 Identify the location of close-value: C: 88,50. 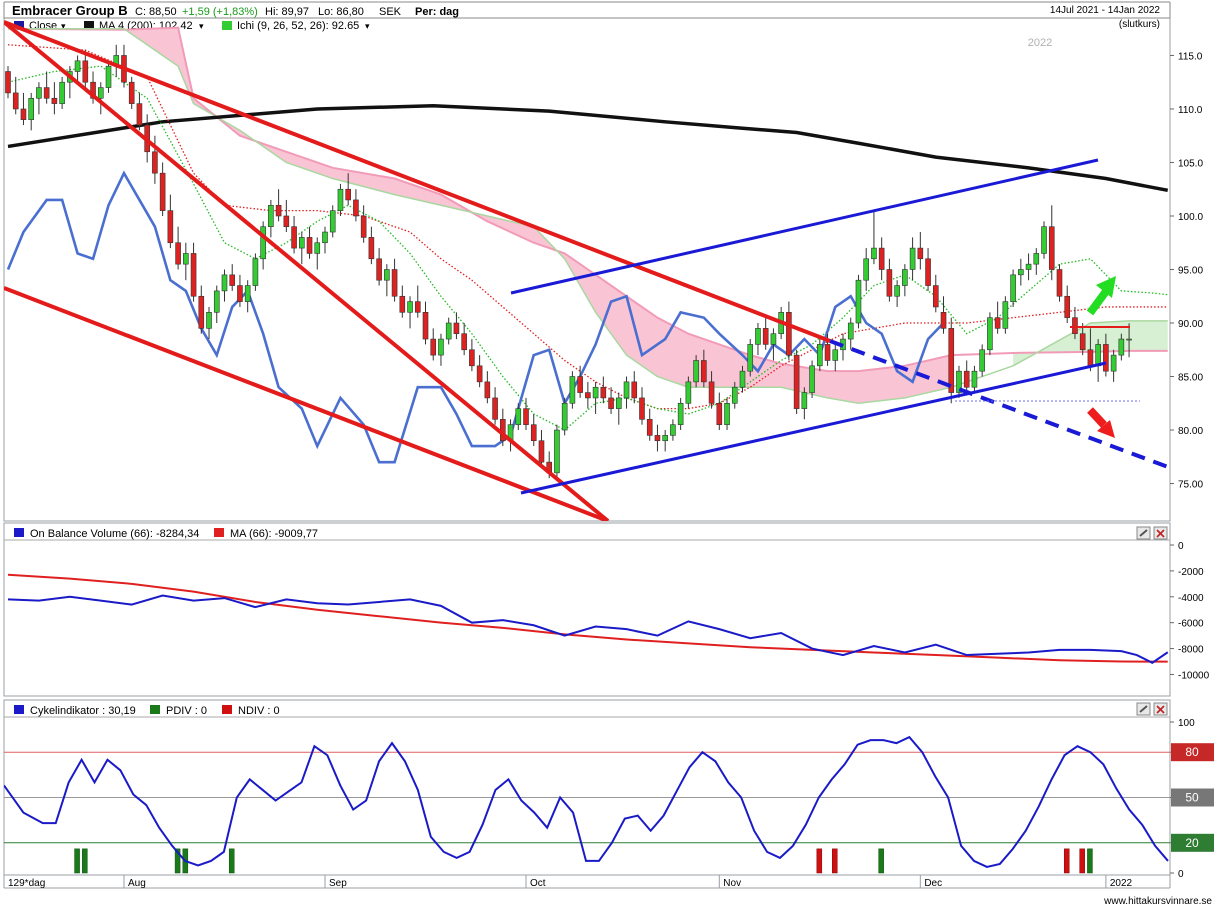
(156, 12).